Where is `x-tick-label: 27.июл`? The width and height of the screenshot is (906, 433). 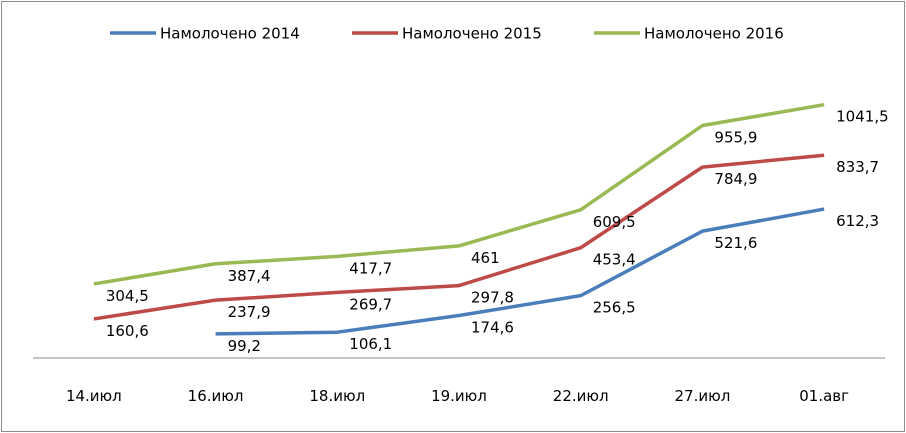 x-tick-label: 27.июл is located at coordinates (703, 396).